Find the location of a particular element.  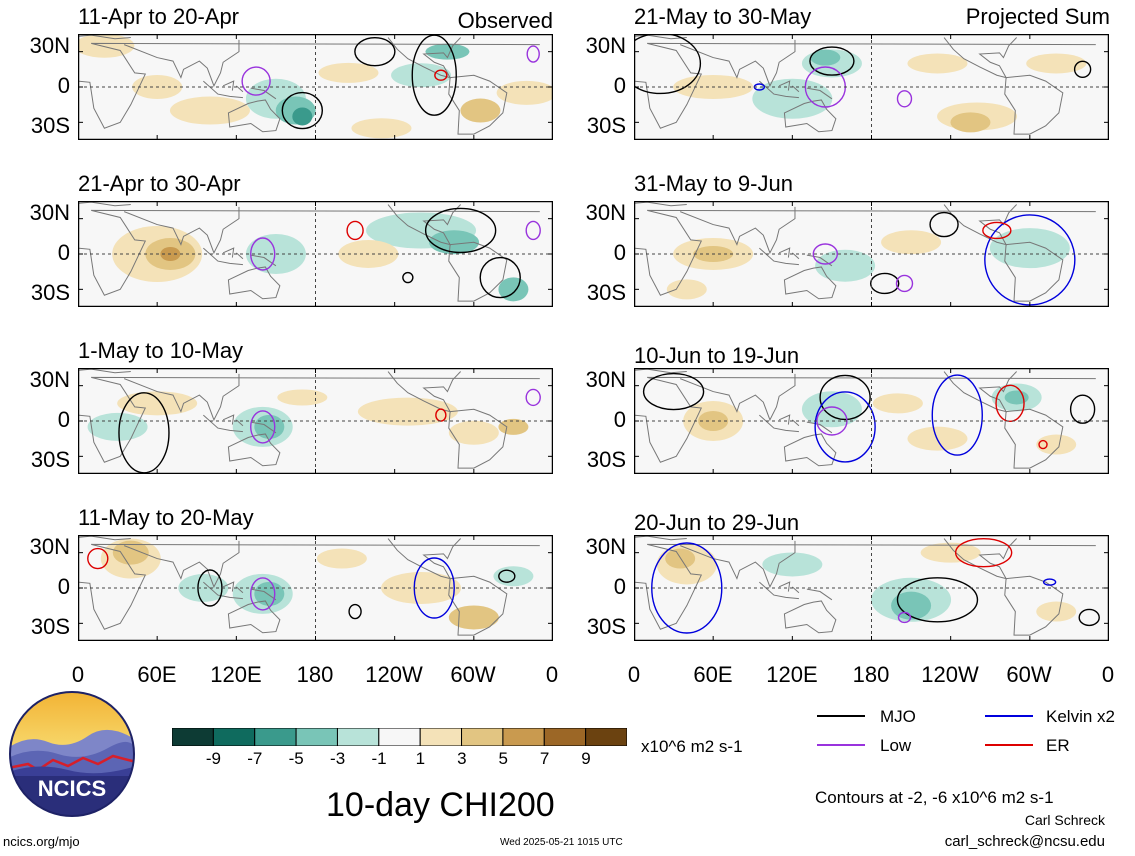

colorbar-tick-10: 9 is located at coordinates (586, 758).